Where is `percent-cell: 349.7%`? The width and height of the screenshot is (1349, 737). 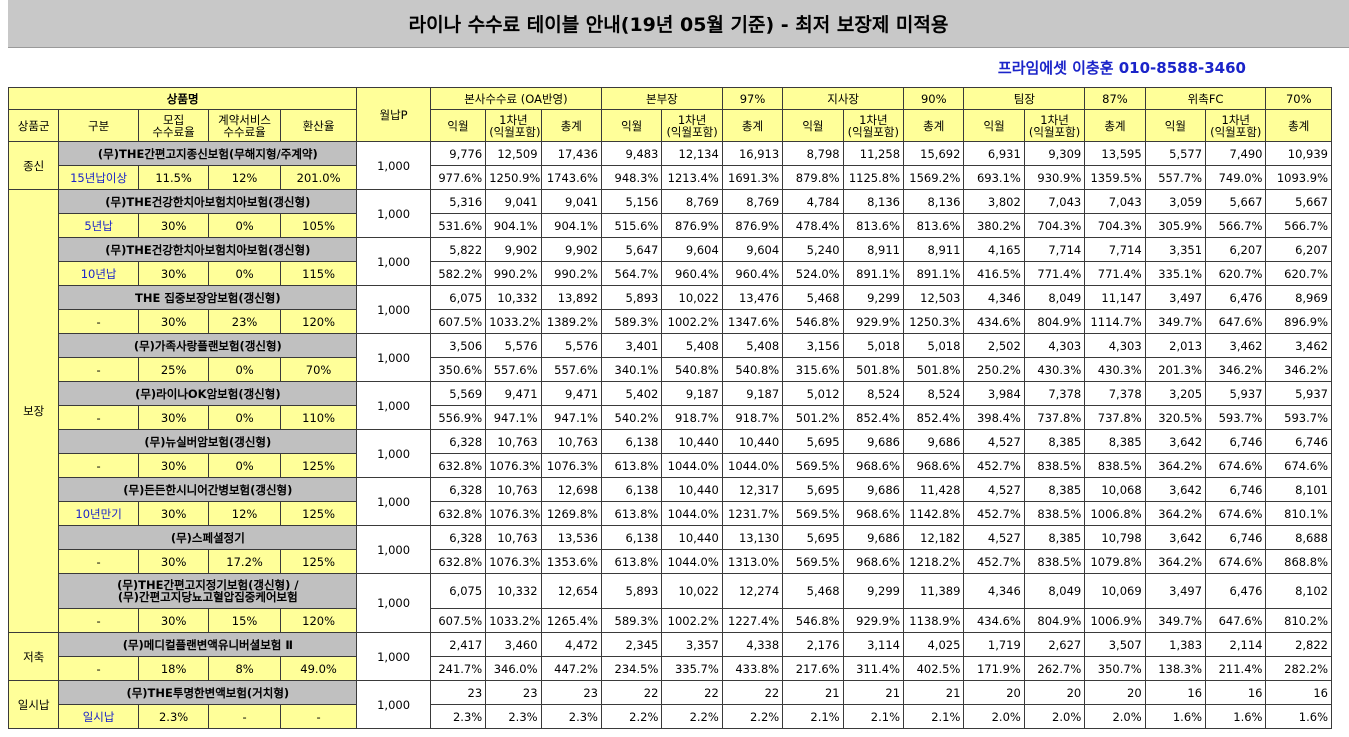
percent-cell: 349.7% is located at coordinates (1175, 321).